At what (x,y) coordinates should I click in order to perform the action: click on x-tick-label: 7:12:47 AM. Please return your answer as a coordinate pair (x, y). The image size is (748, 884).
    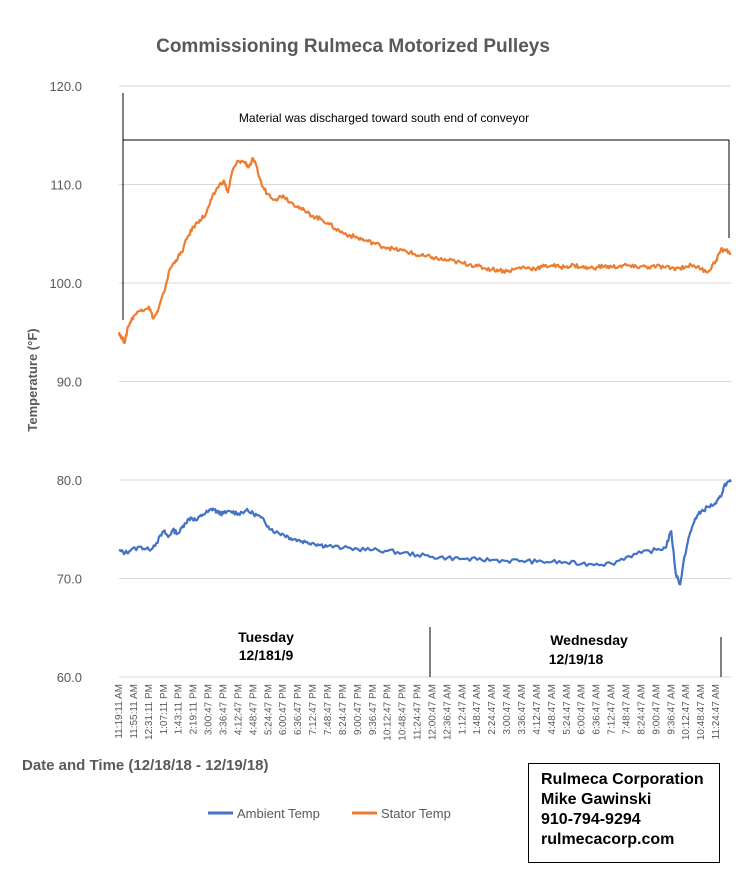
    Looking at the image, I should click on (612, 709).